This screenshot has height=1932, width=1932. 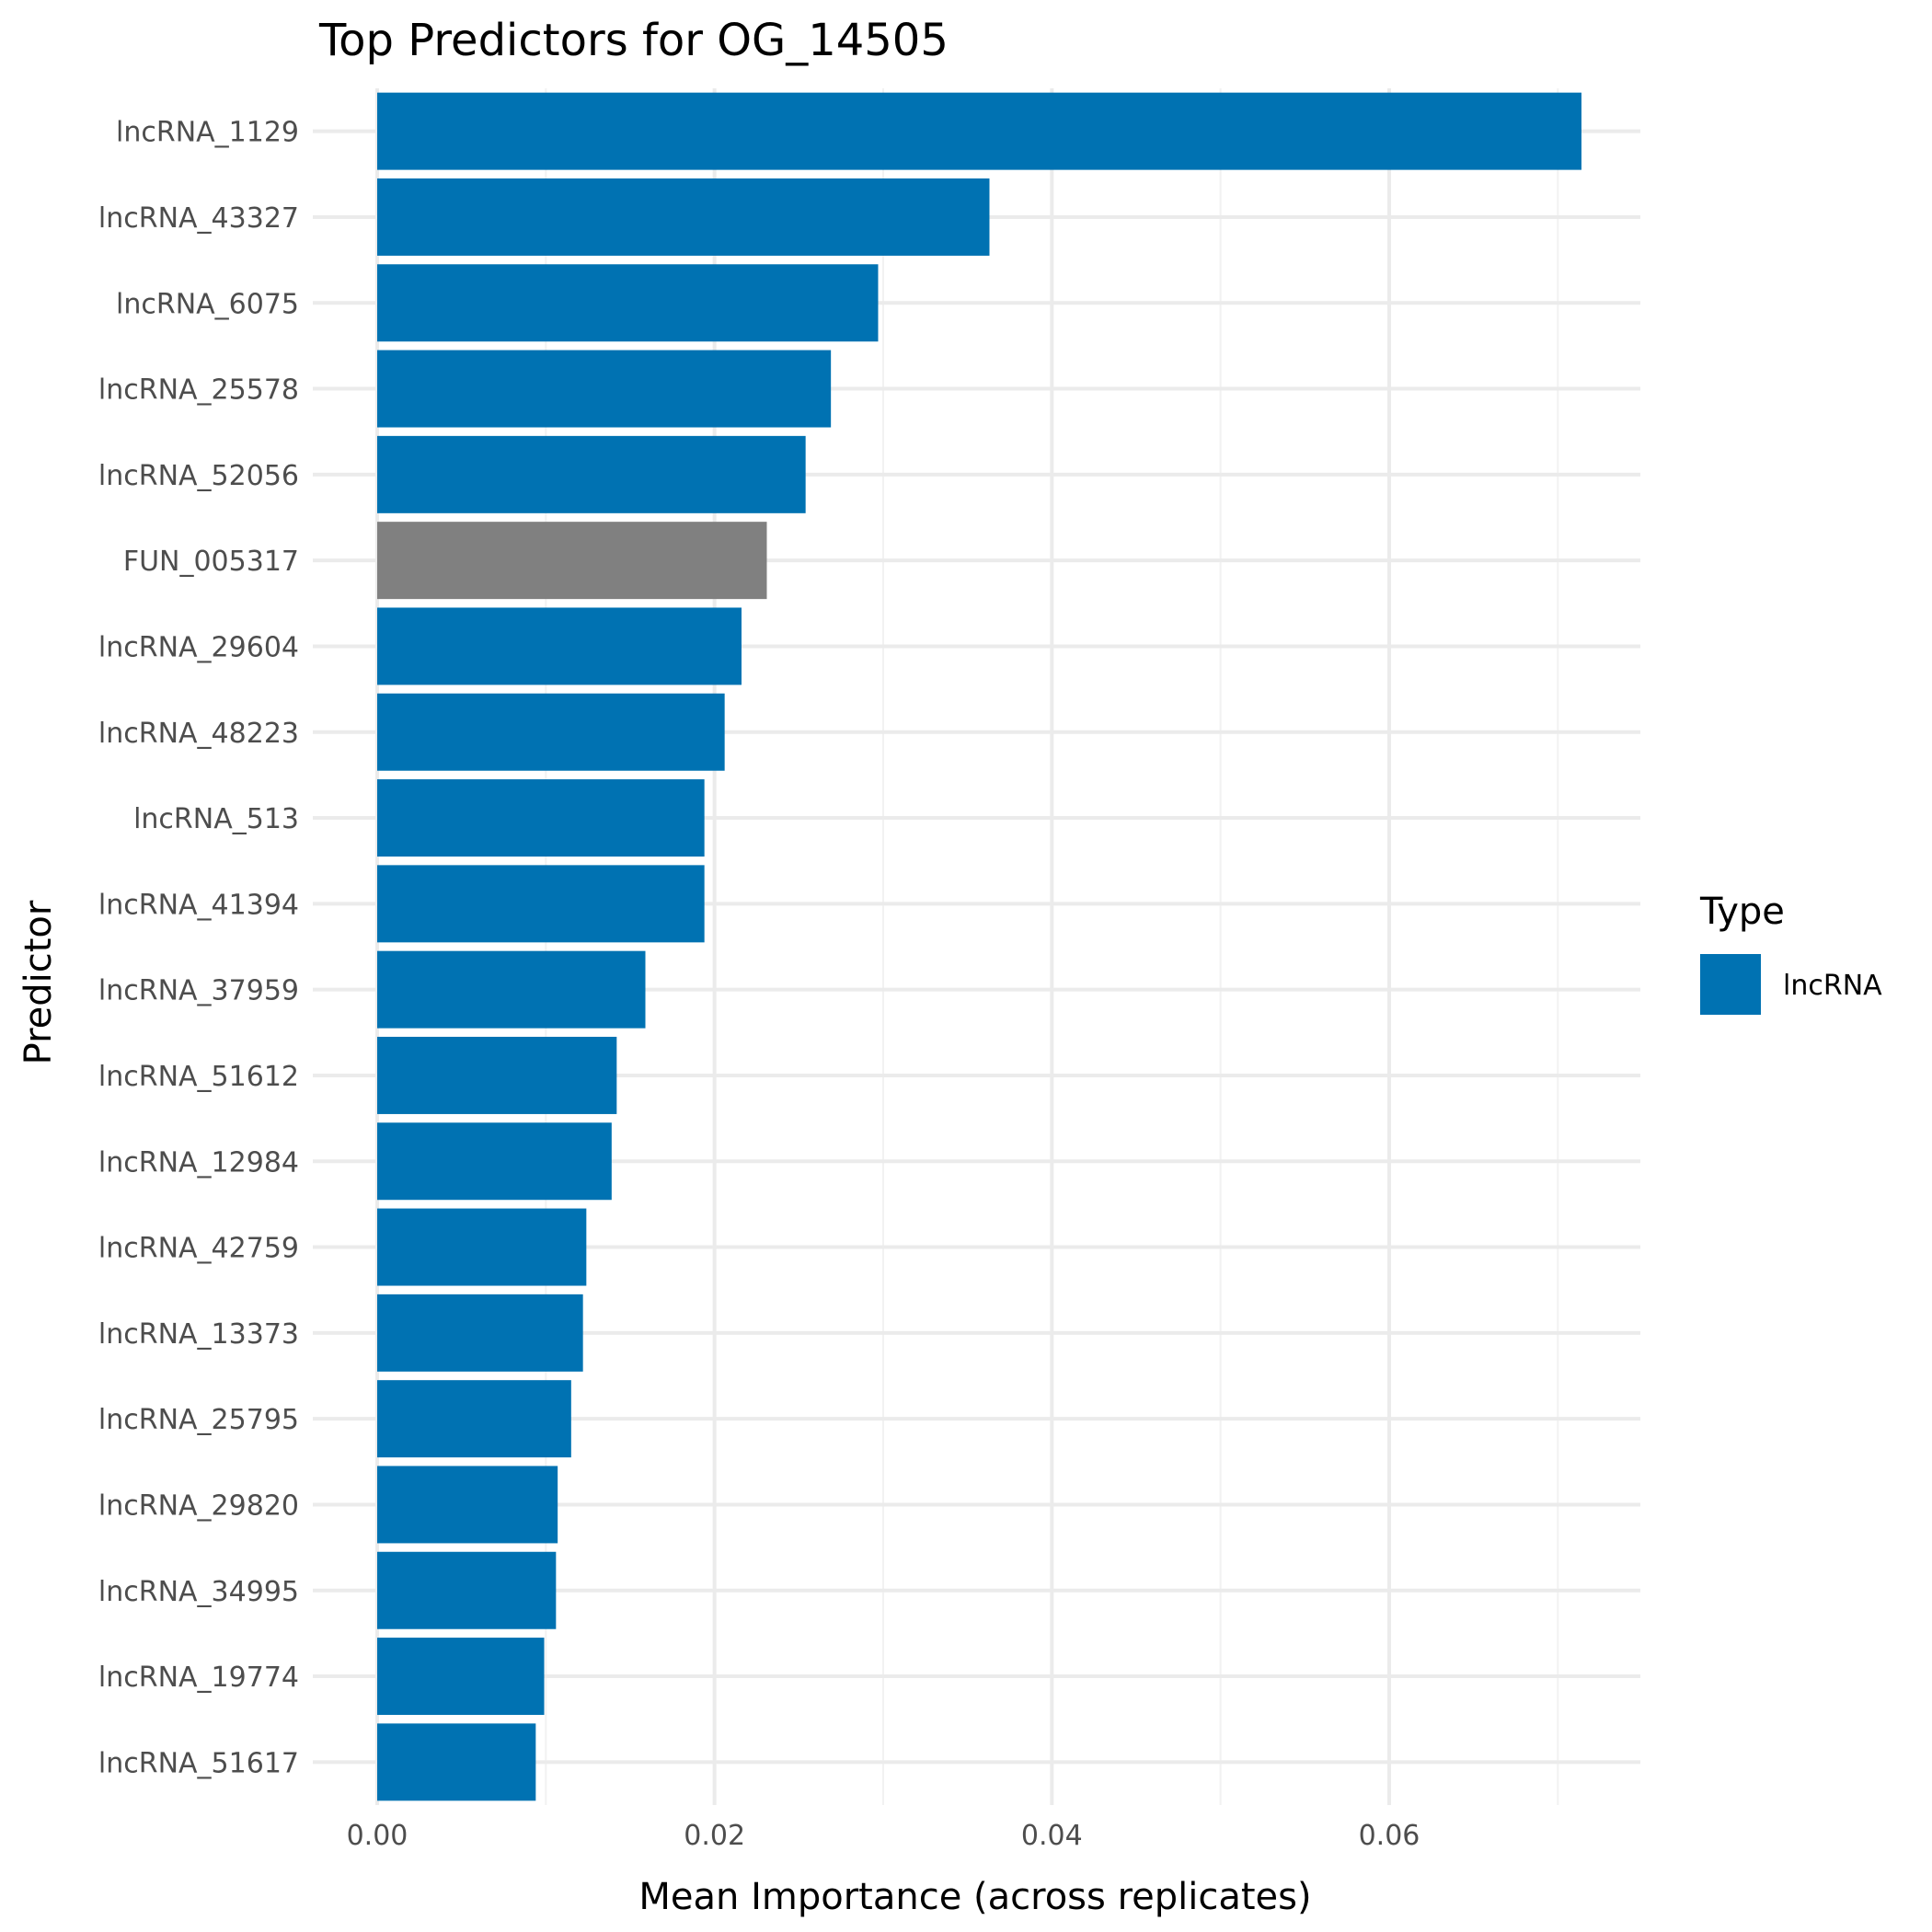 I want to click on y-axis-title: Predictor, so click(x=38, y=982).